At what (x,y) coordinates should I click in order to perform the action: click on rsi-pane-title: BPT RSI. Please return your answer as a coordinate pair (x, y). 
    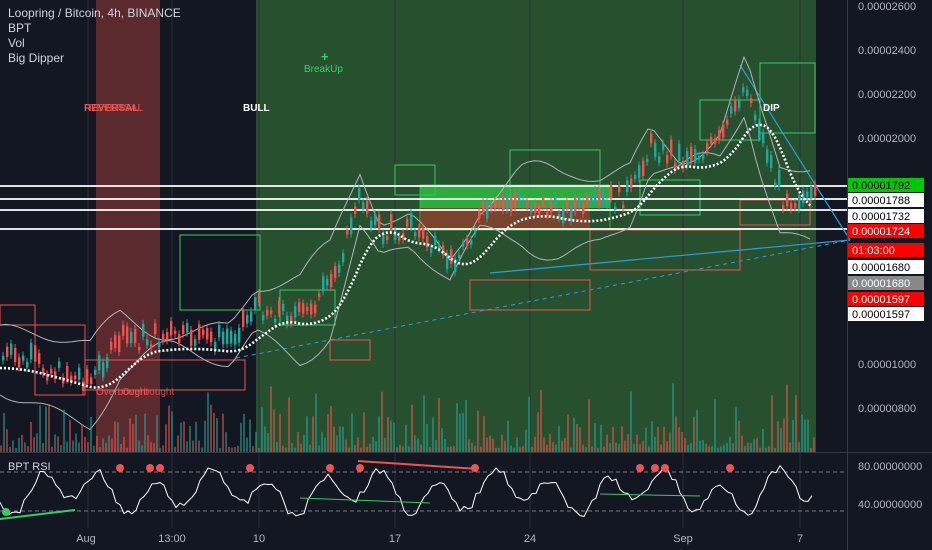
    Looking at the image, I should click on (29, 467).